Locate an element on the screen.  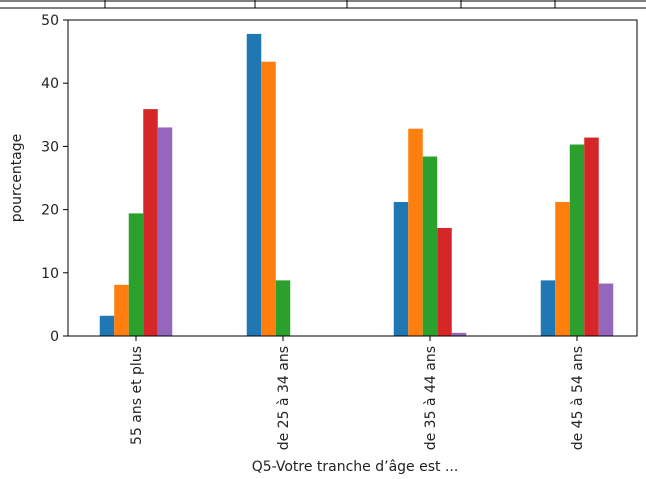
y-tick-label-0: 0 is located at coordinates (54, 337).